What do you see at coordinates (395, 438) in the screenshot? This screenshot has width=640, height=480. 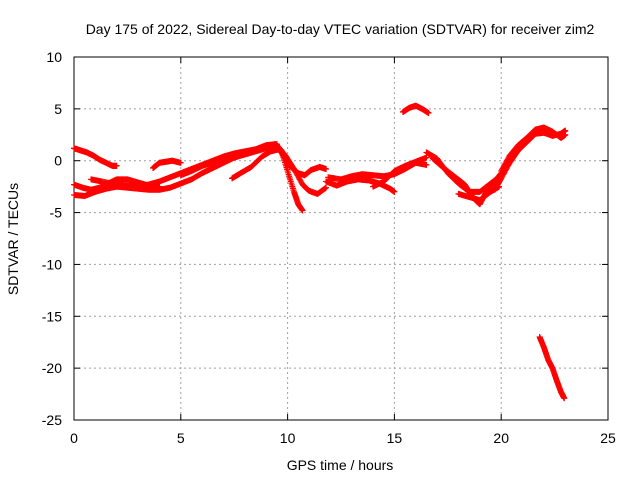 I see `x-tick-label: 15` at bounding box center [395, 438].